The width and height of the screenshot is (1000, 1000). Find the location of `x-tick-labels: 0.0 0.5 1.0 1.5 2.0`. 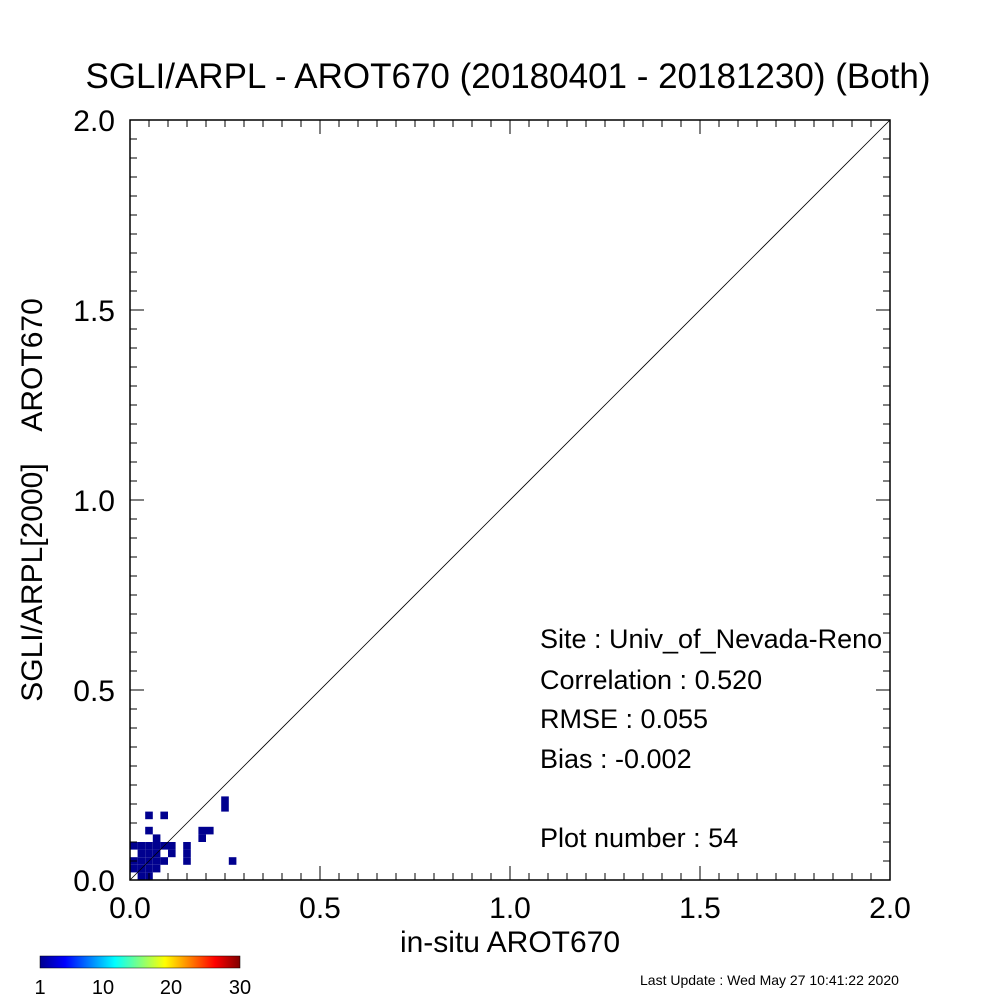

x-tick-labels: 0.0 0.5 1.0 1.5 2.0 is located at coordinates (510, 908).